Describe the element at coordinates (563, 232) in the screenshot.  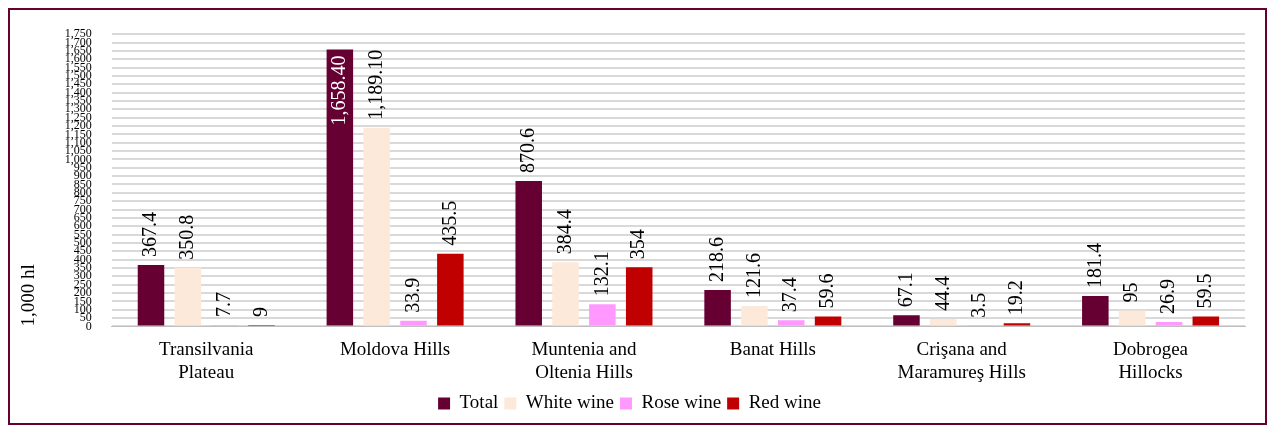
I see `data-label: 384.4` at that location.